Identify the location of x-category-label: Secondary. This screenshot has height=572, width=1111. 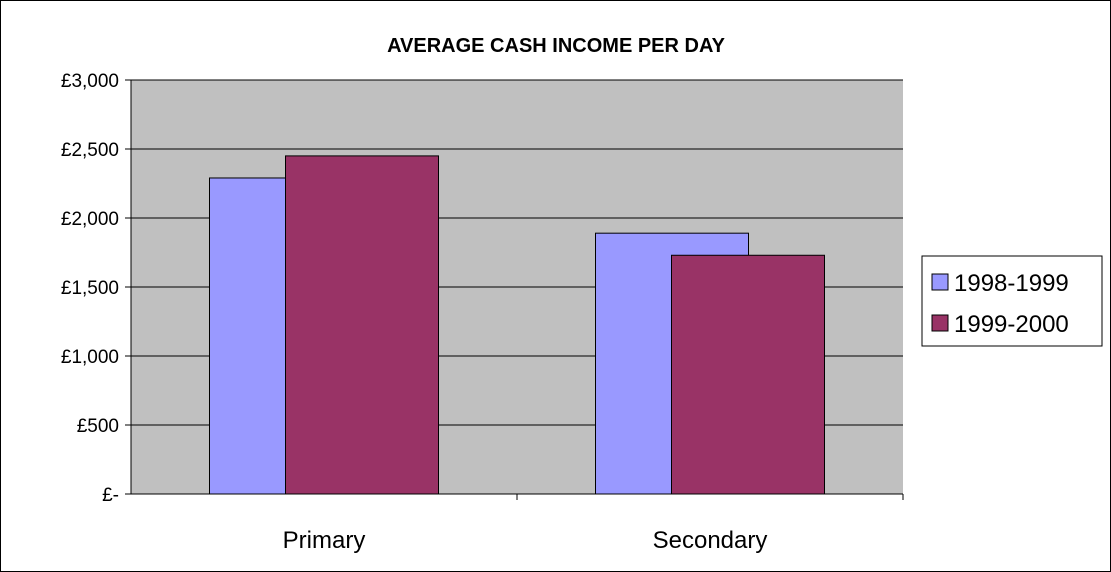
(710, 540).